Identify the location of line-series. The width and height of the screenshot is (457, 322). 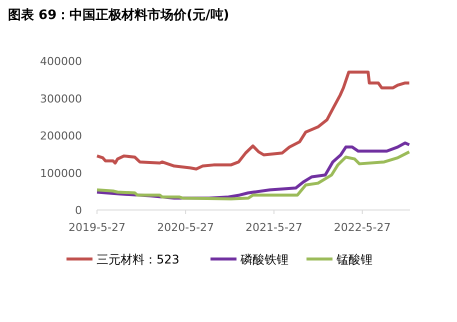
(253, 175).